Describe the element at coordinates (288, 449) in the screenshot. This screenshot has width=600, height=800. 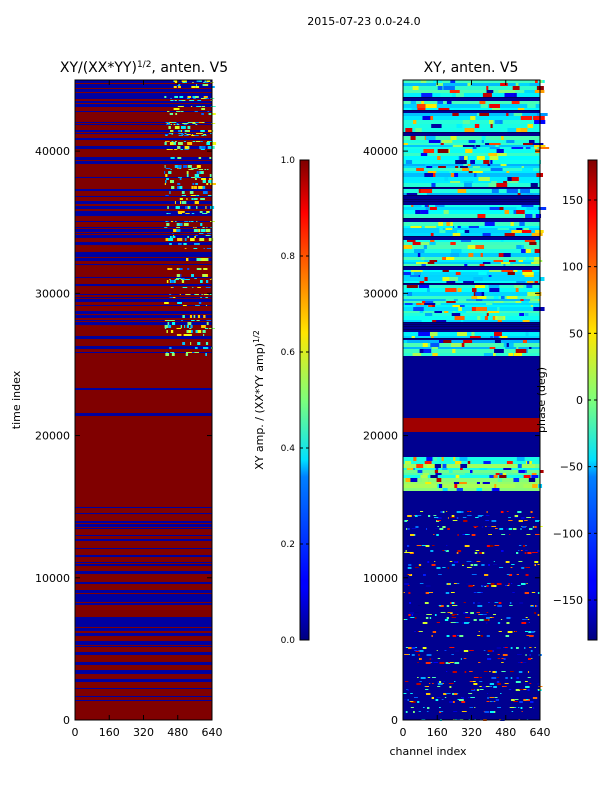
I see `colorbar-tick-label: 0.4` at that location.